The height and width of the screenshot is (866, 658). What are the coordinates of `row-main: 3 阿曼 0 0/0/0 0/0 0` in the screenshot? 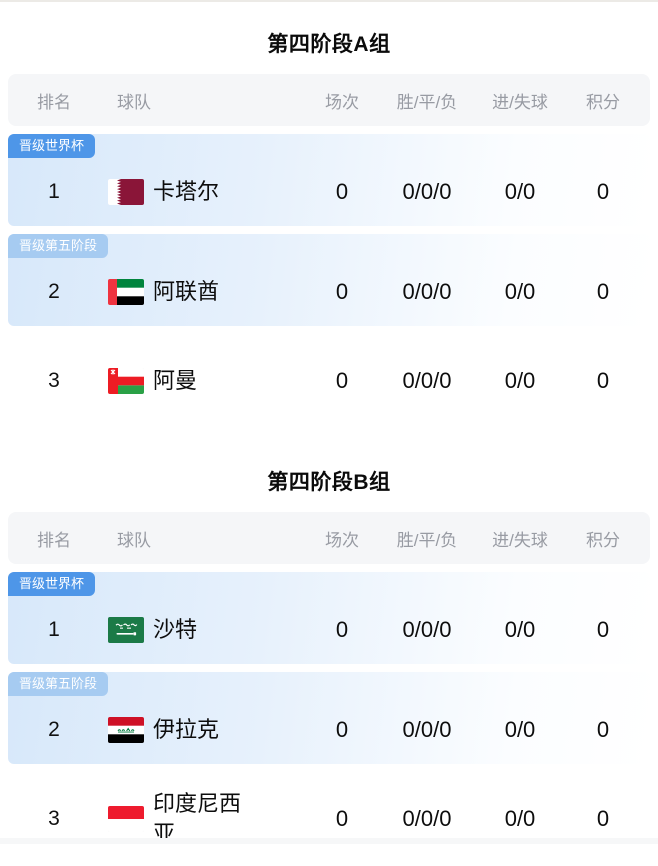 It's located at (329, 381).